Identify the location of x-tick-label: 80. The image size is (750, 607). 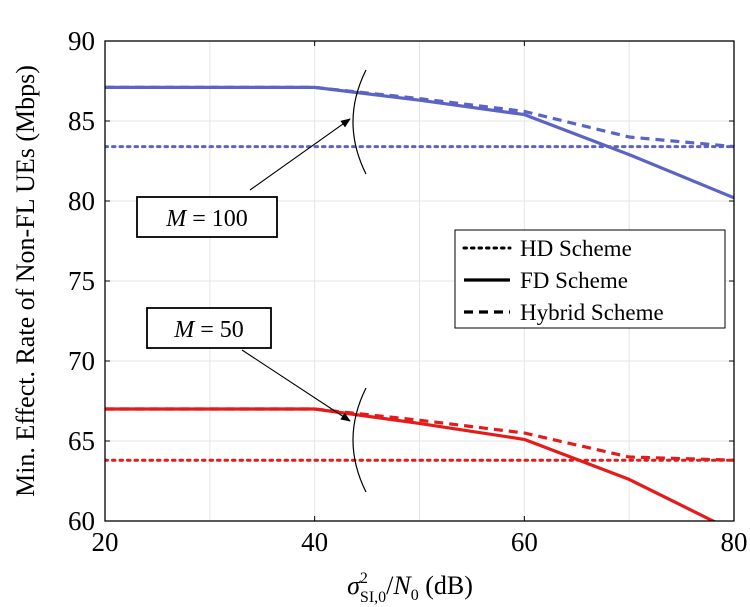
(734, 542).